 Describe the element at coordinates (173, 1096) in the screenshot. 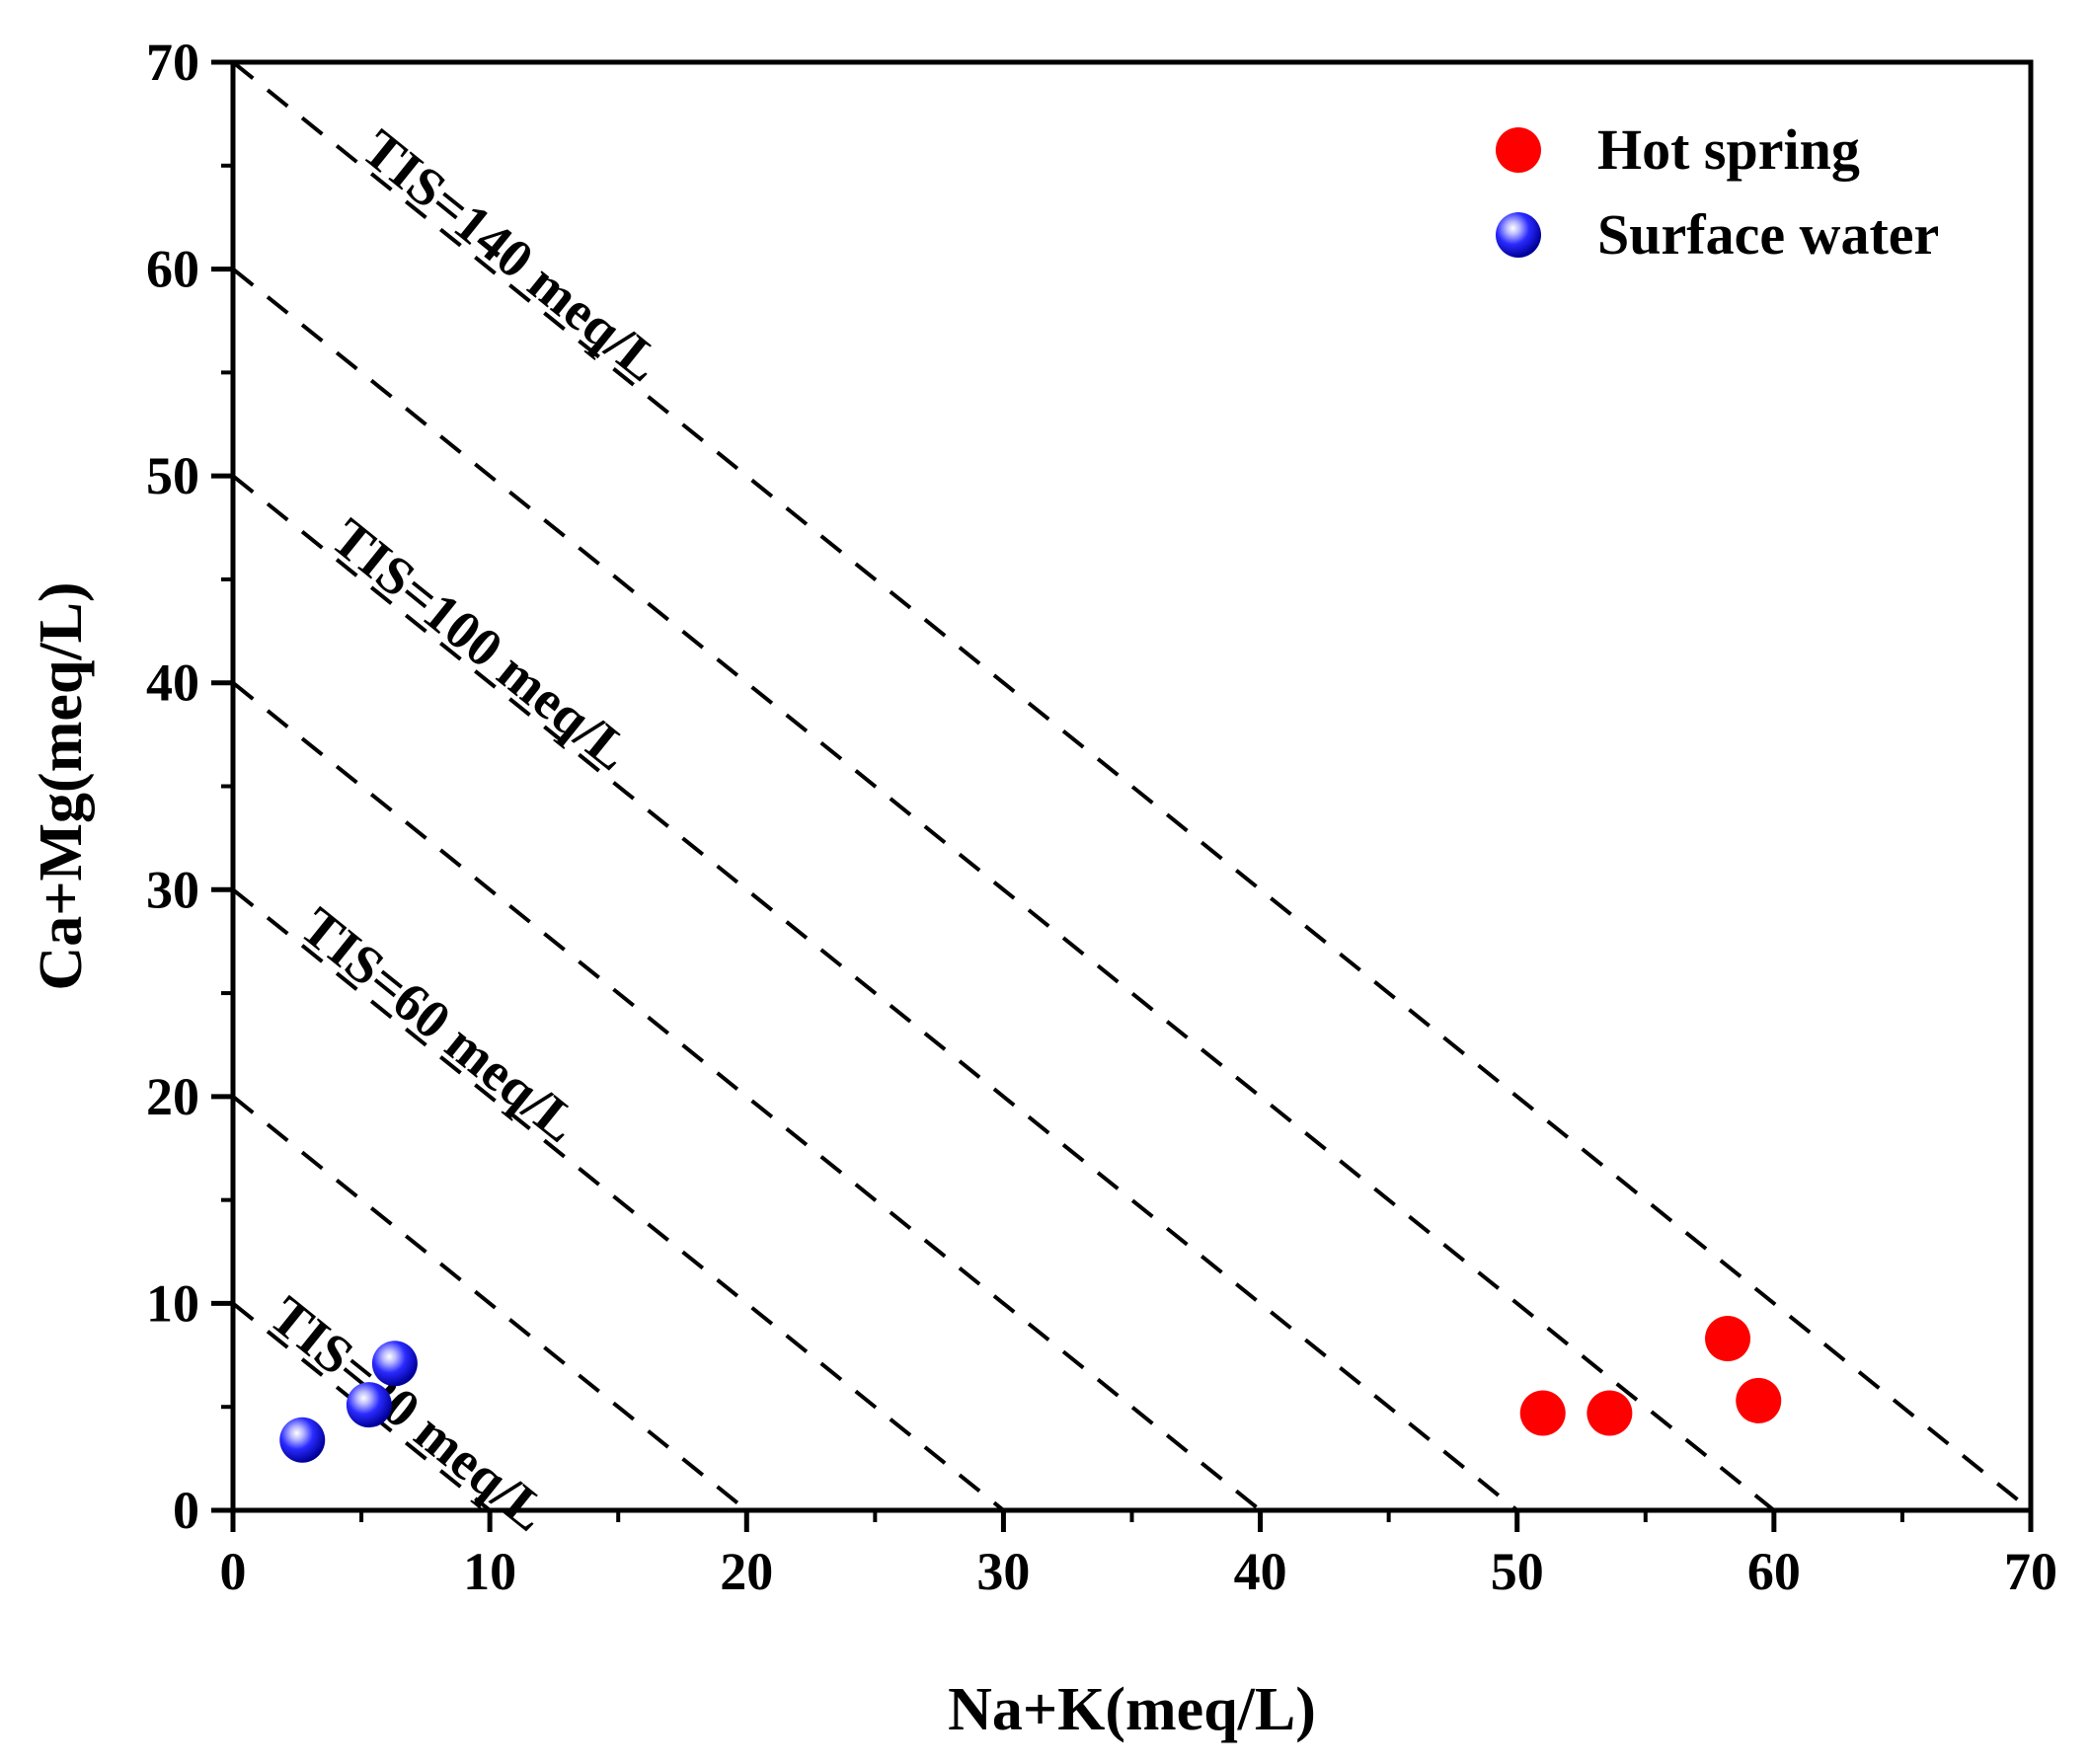

I see `y-tick-label: 20` at that location.